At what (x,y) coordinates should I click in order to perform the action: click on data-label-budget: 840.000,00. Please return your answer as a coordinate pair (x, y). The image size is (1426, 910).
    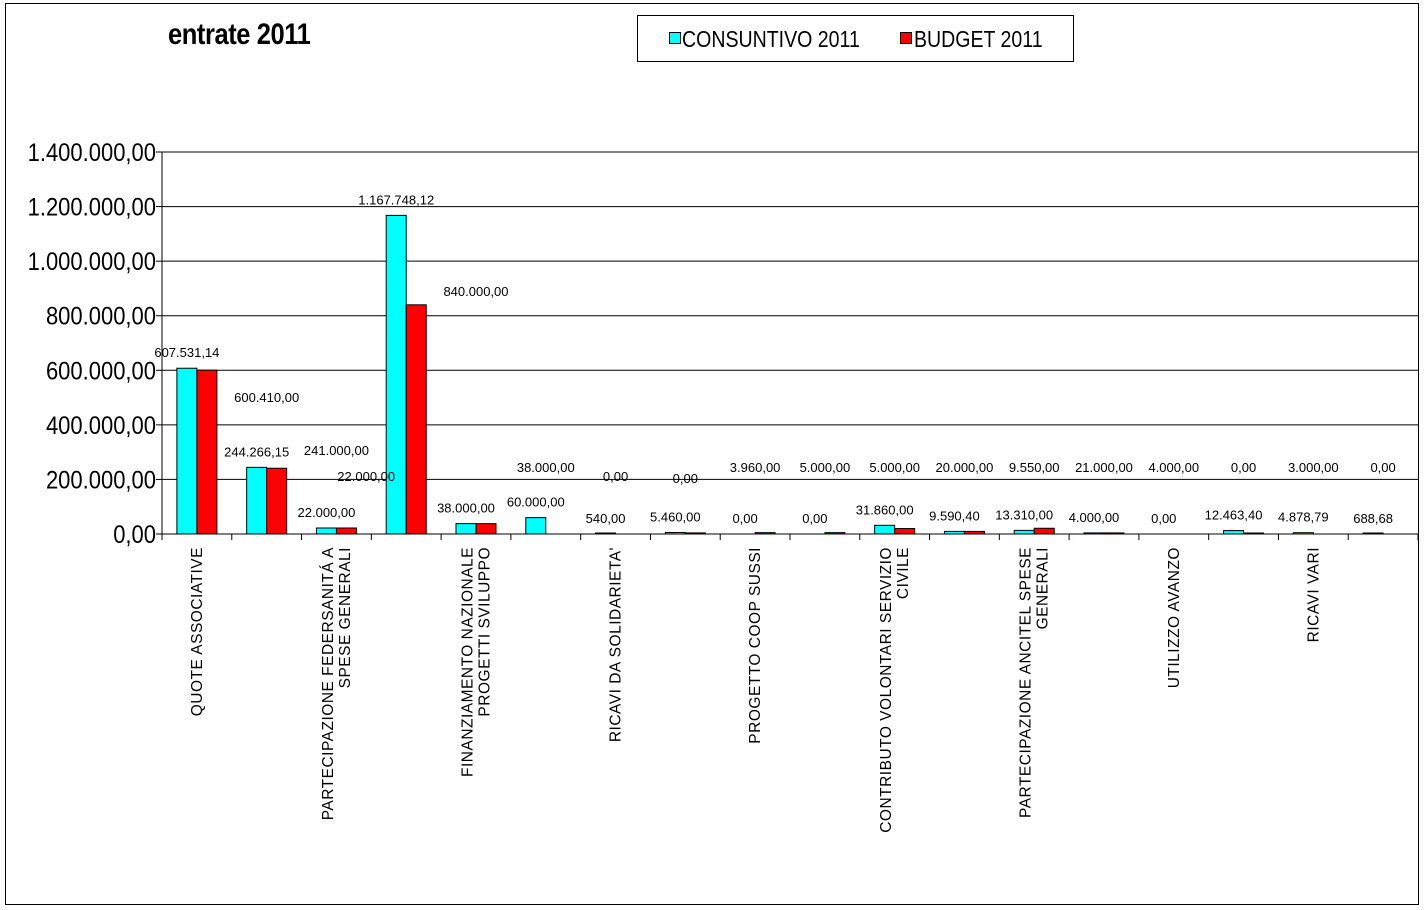
    Looking at the image, I should click on (475, 291).